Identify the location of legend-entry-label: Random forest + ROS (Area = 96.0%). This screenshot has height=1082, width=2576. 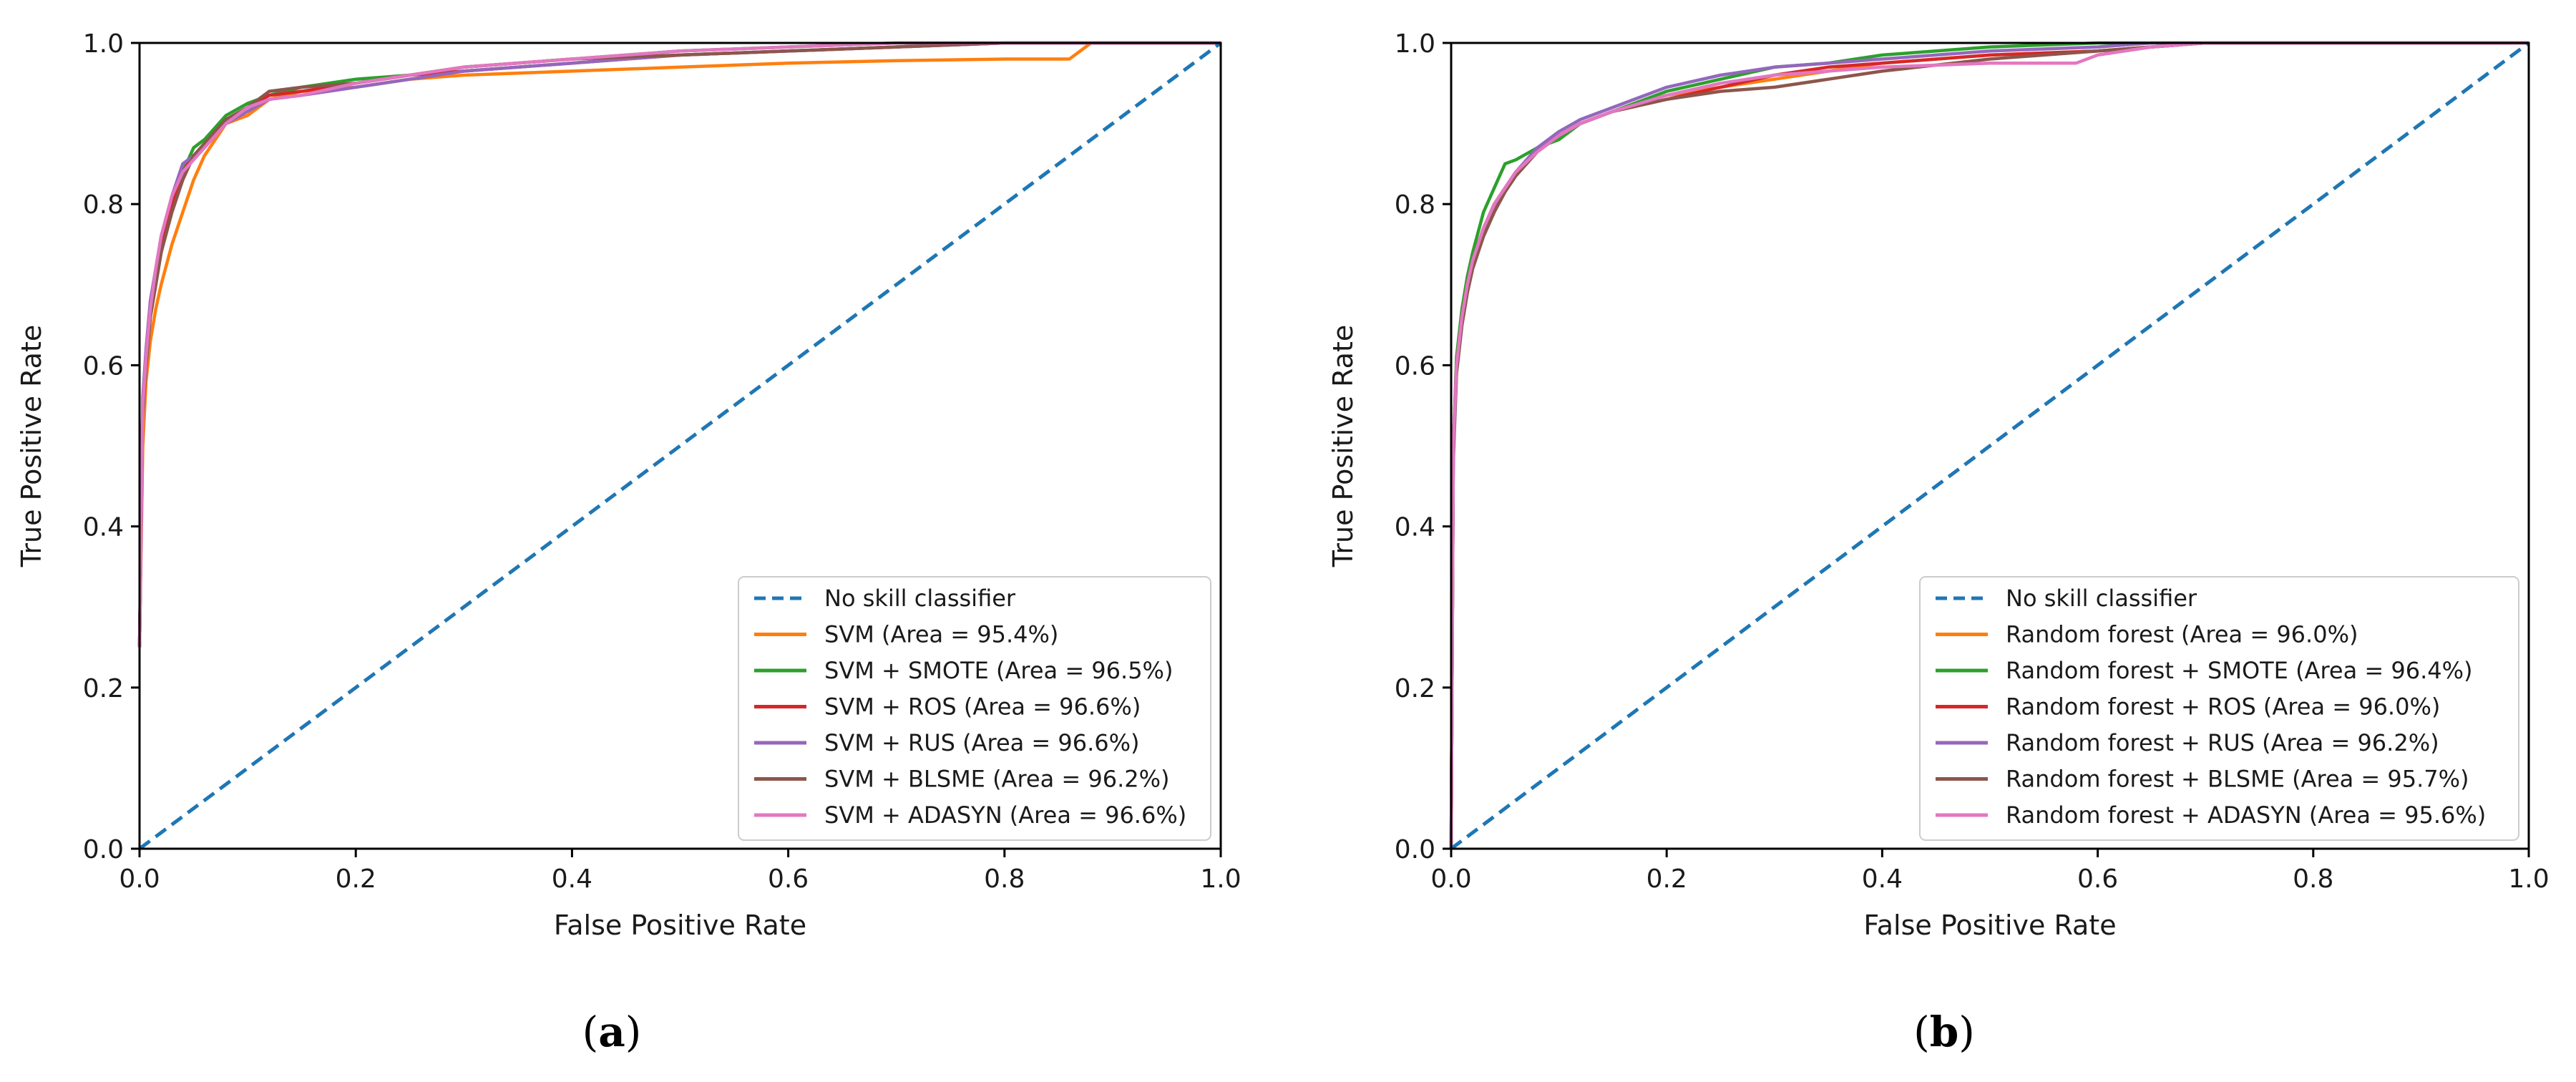
(2223, 707).